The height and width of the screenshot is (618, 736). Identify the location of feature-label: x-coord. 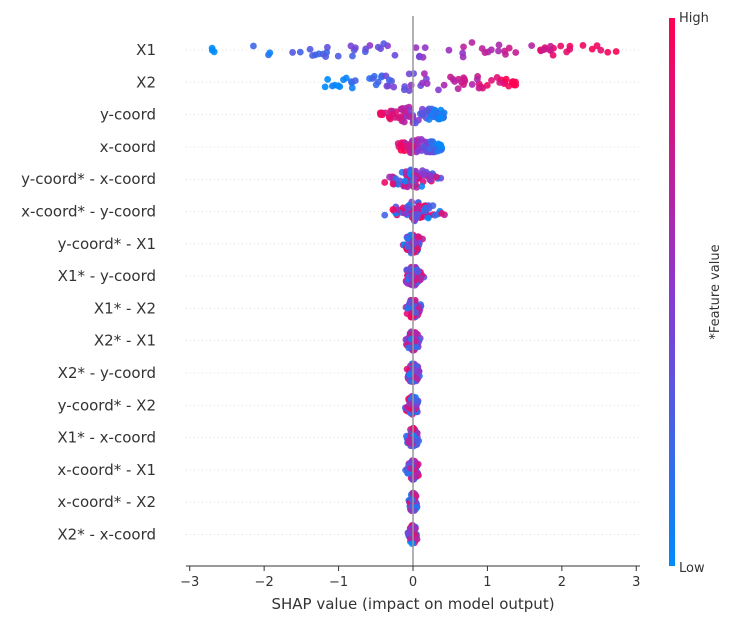
(128, 147).